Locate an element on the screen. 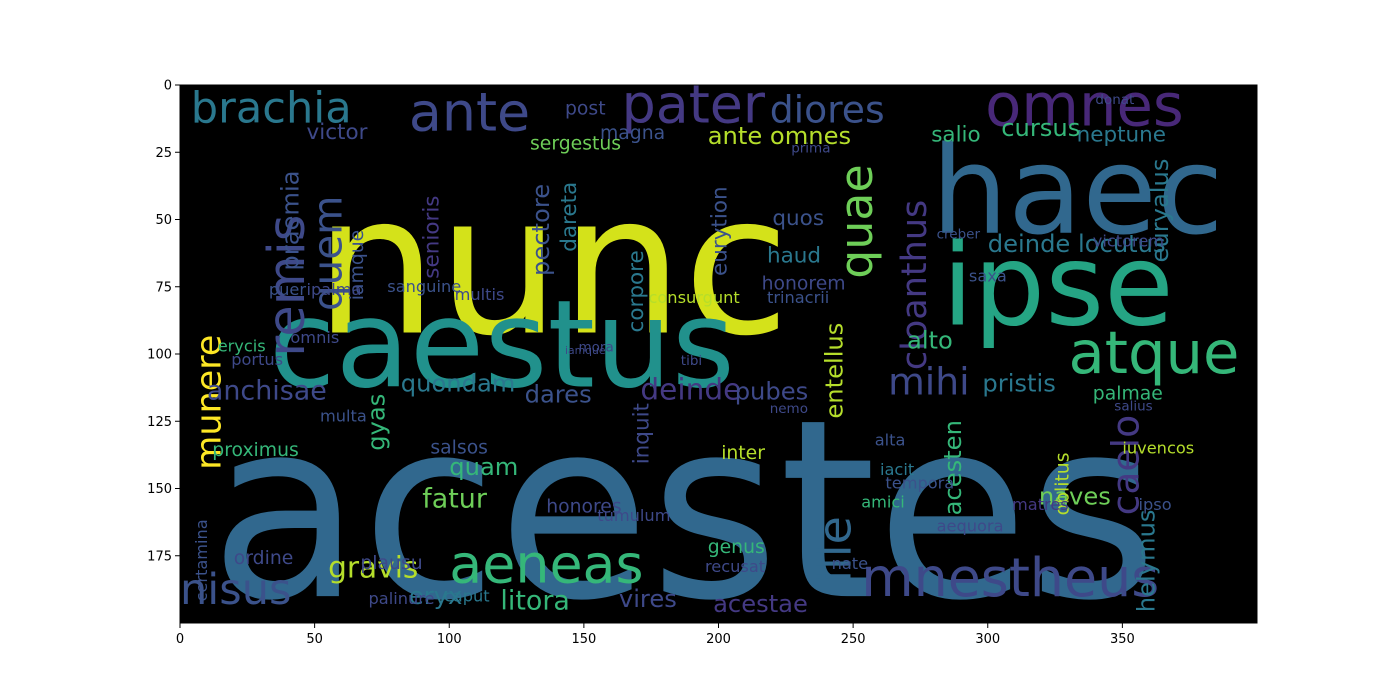 This screenshot has width=1400, height=700. word-nisus: nisus is located at coordinates (236, 590).